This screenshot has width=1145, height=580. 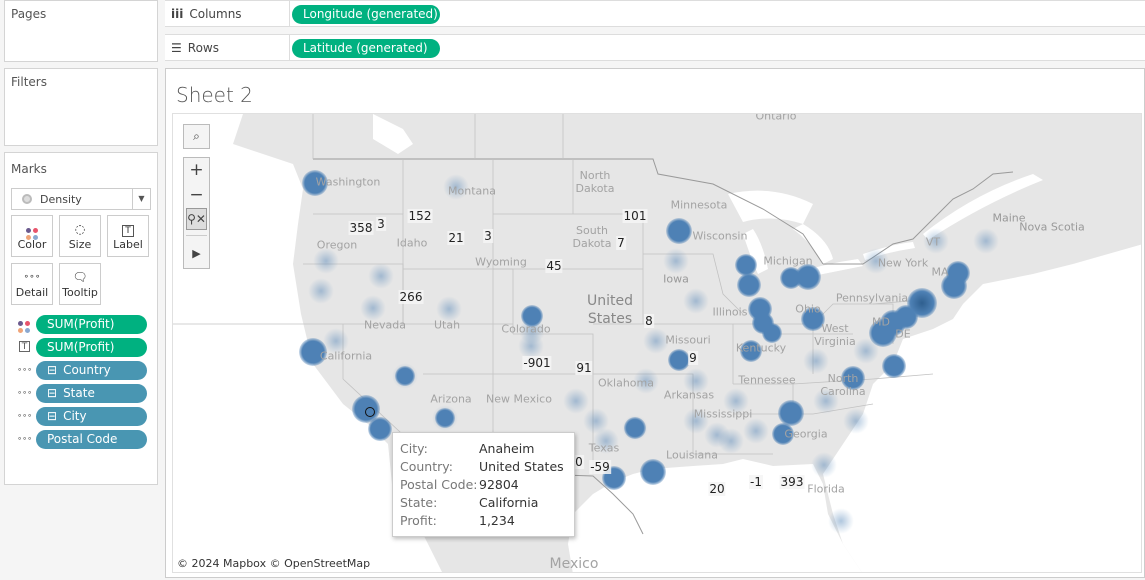 What do you see at coordinates (81, 347) in the screenshot?
I see `pill-label: SUM(Profit)` at bounding box center [81, 347].